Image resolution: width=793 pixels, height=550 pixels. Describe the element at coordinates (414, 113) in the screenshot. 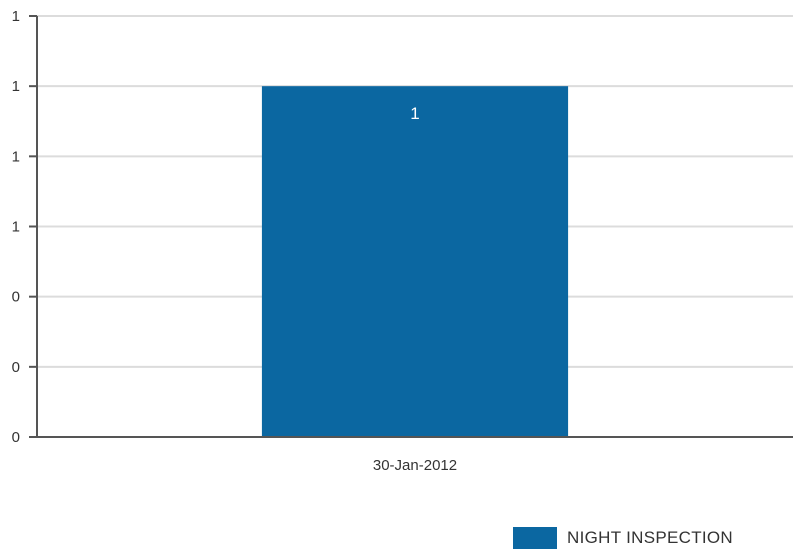

I see `data-label: 1` at that location.